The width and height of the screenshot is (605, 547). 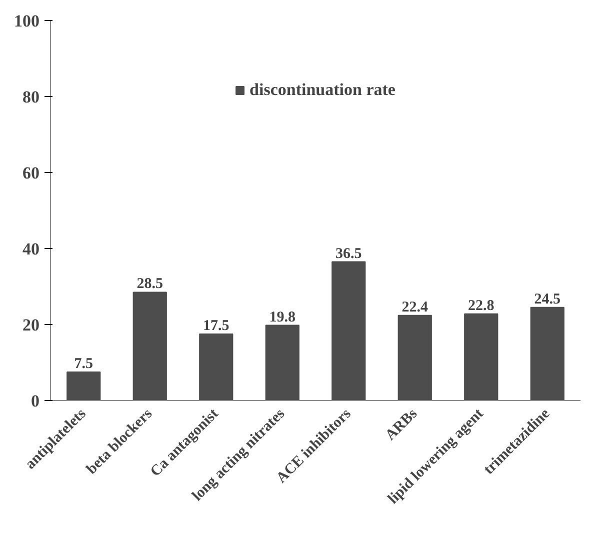 What do you see at coordinates (323, 90) in the screenshot?
I see `legend-label: discontinuation rate` at bounding box center [323, 90].